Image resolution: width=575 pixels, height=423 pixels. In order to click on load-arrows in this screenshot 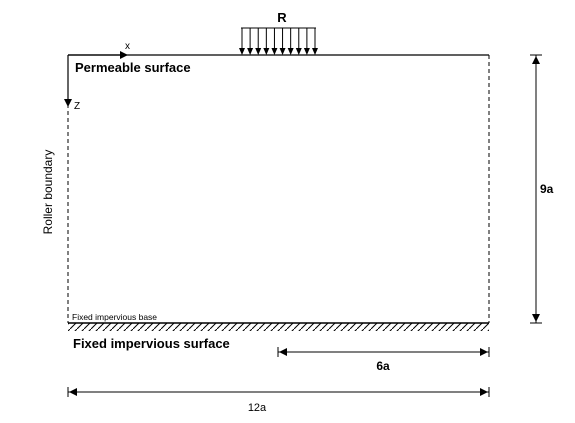, I will do `click(278, 41)`.